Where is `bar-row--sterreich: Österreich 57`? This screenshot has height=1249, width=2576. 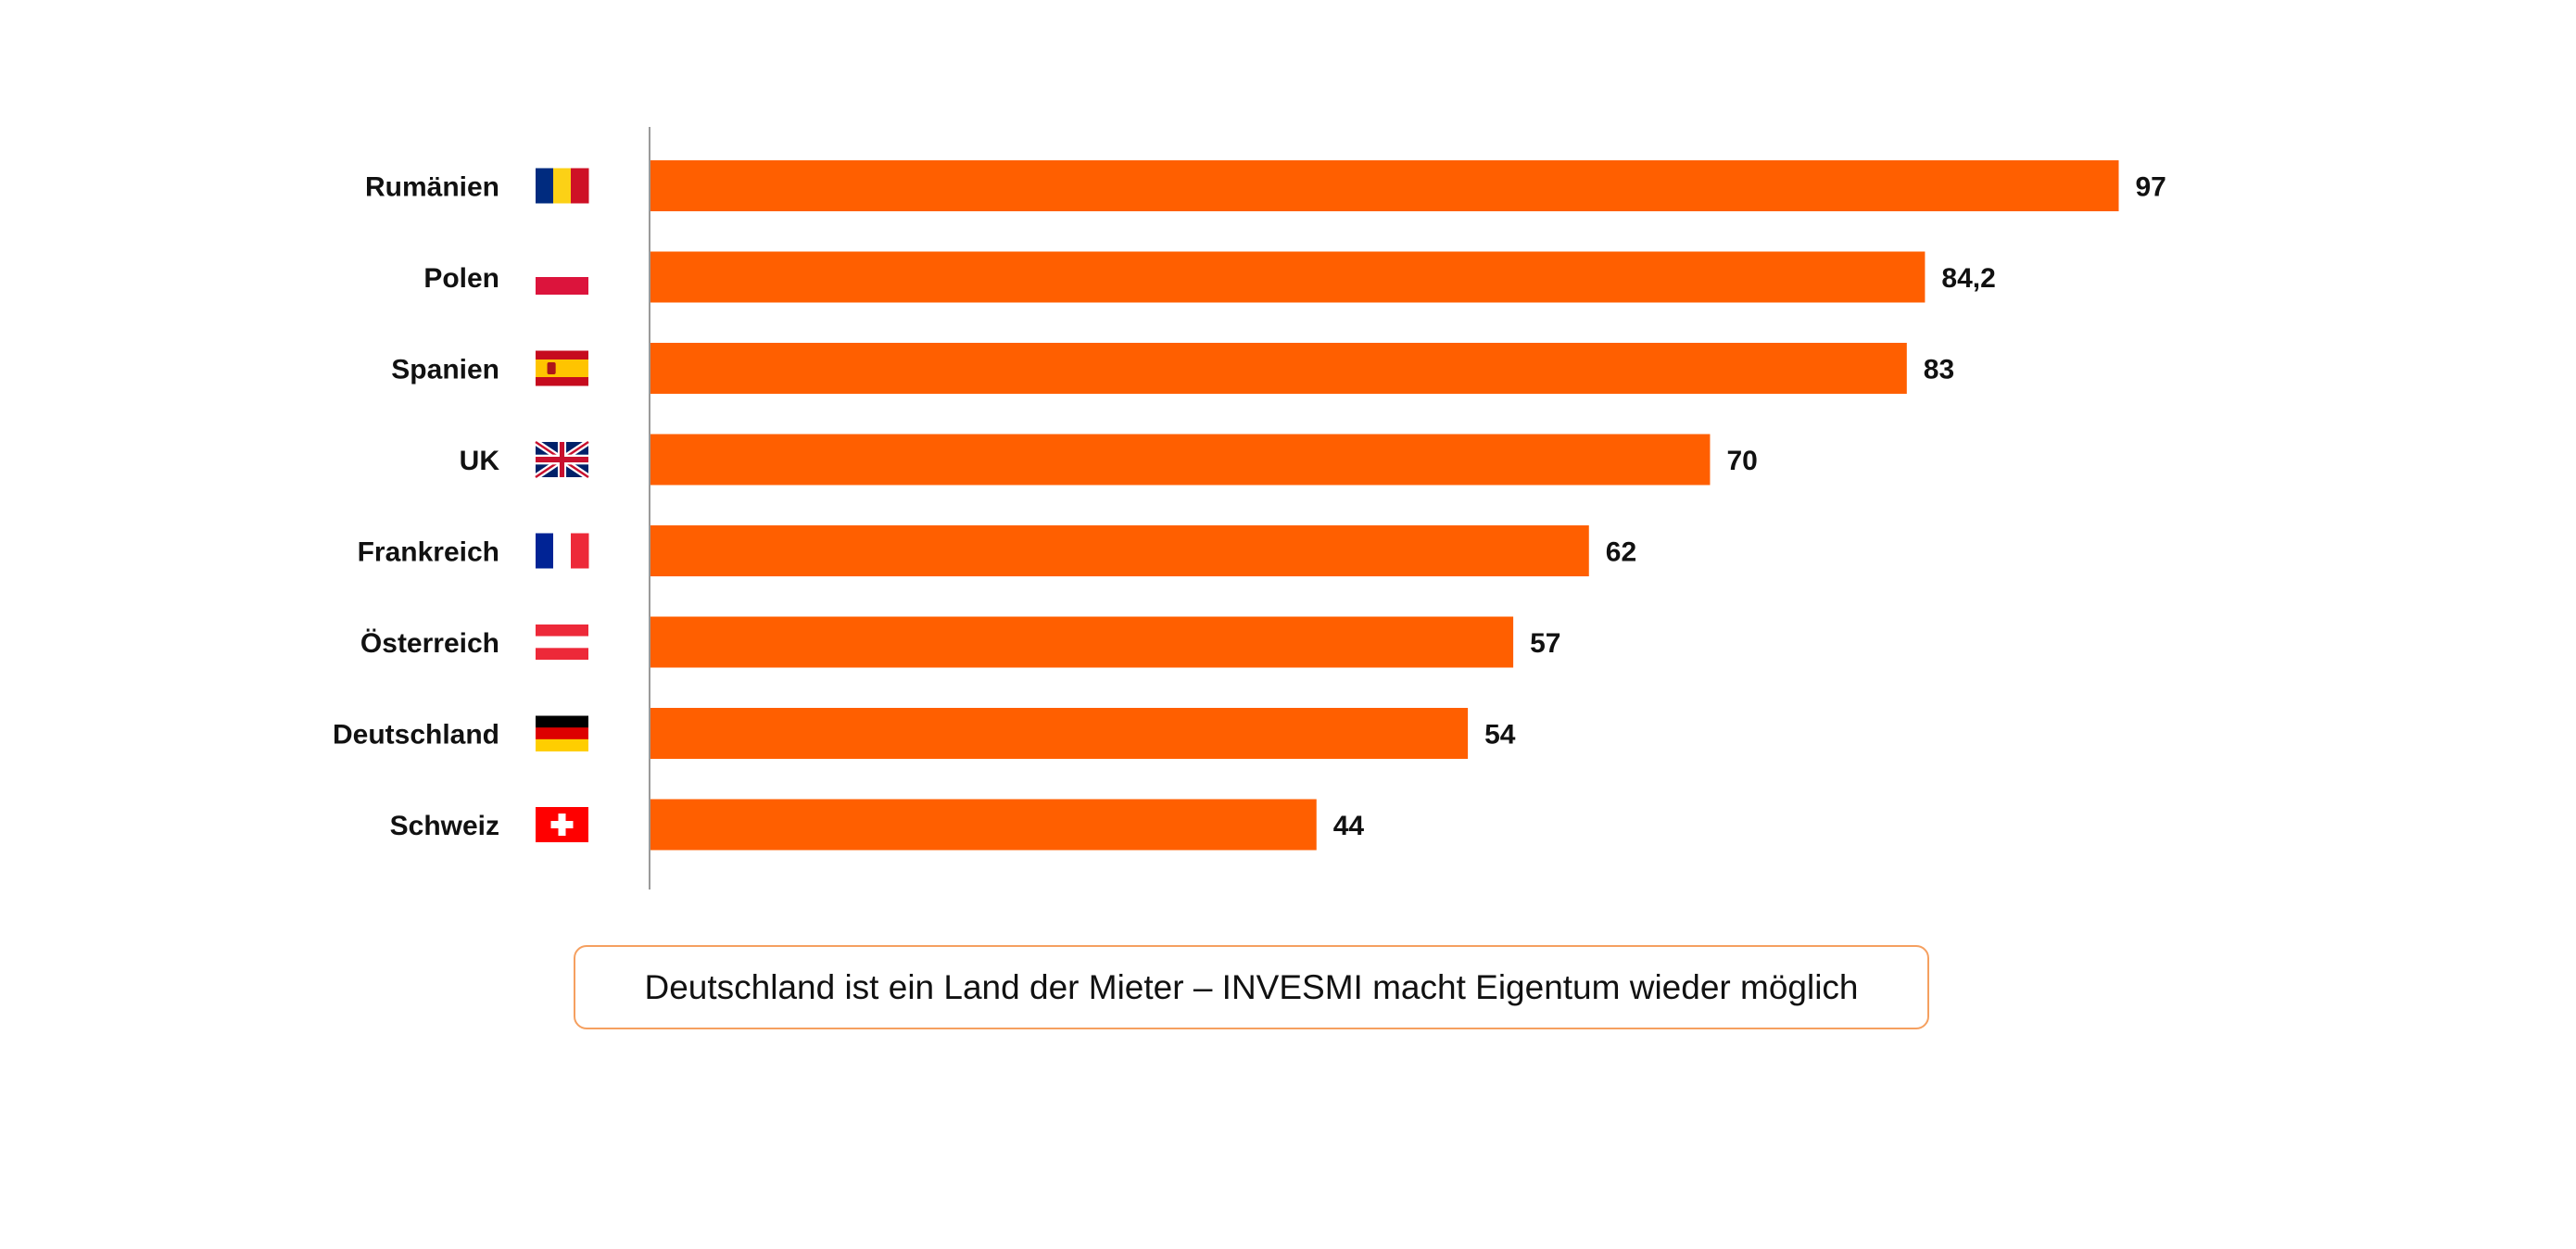 bar-row--sterreich: Österreich 57 is located at coordinates (960, 642).